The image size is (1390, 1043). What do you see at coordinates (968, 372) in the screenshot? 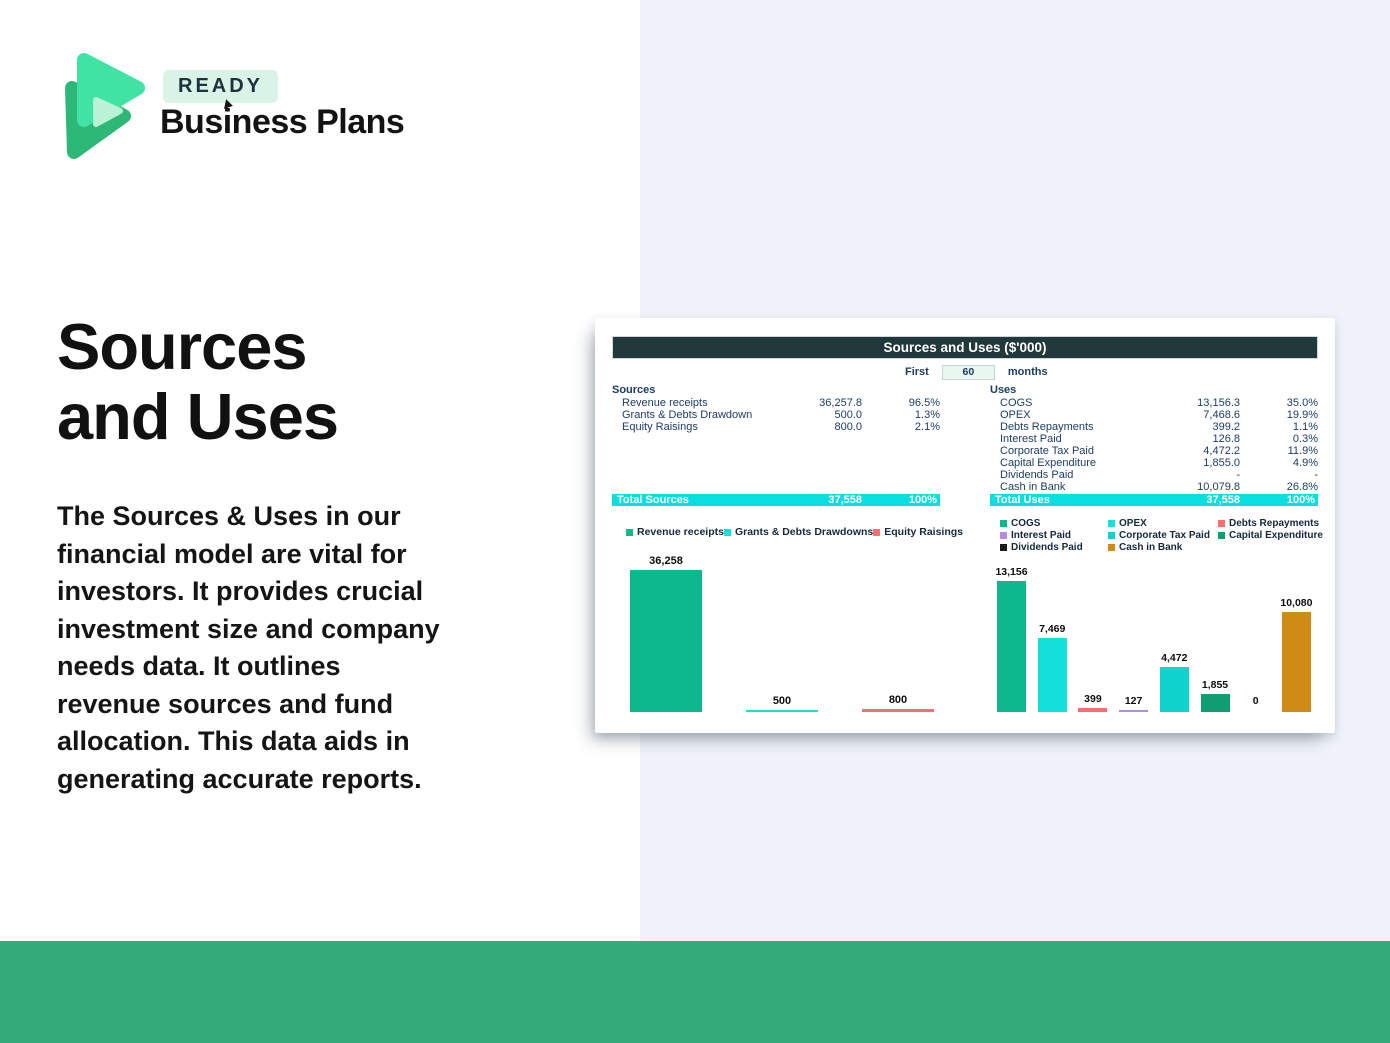
I see `period-input: 60` at bounding box center [968, 372].